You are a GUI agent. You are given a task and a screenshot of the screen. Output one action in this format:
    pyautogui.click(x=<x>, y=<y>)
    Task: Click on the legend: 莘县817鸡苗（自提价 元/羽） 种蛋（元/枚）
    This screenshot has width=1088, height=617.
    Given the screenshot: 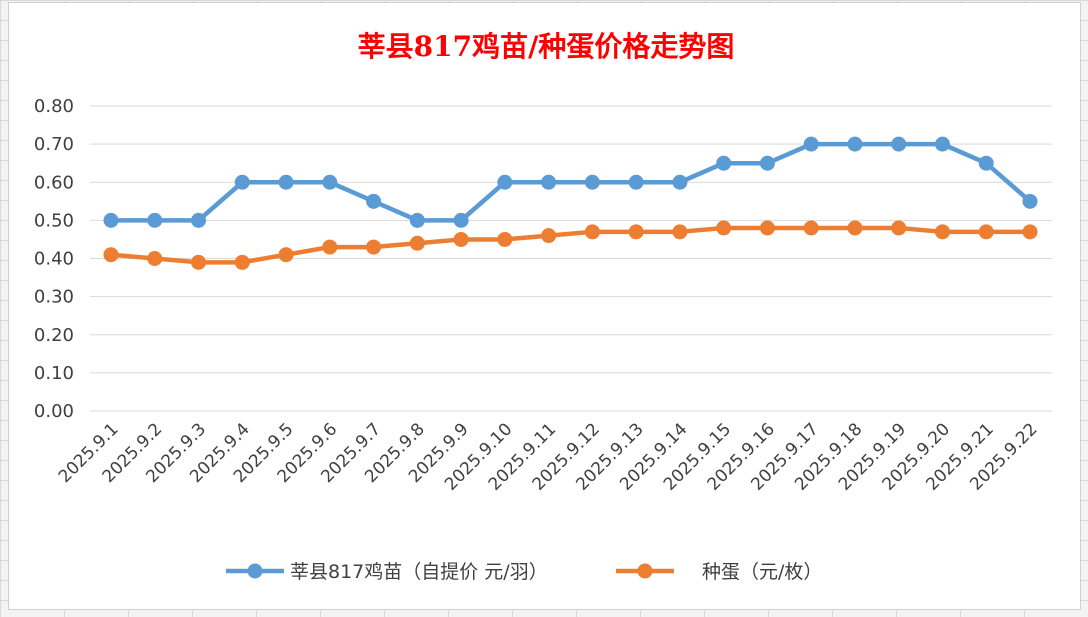 What is the action you would take?
    pyautogui.click(x=524, y=572)
    